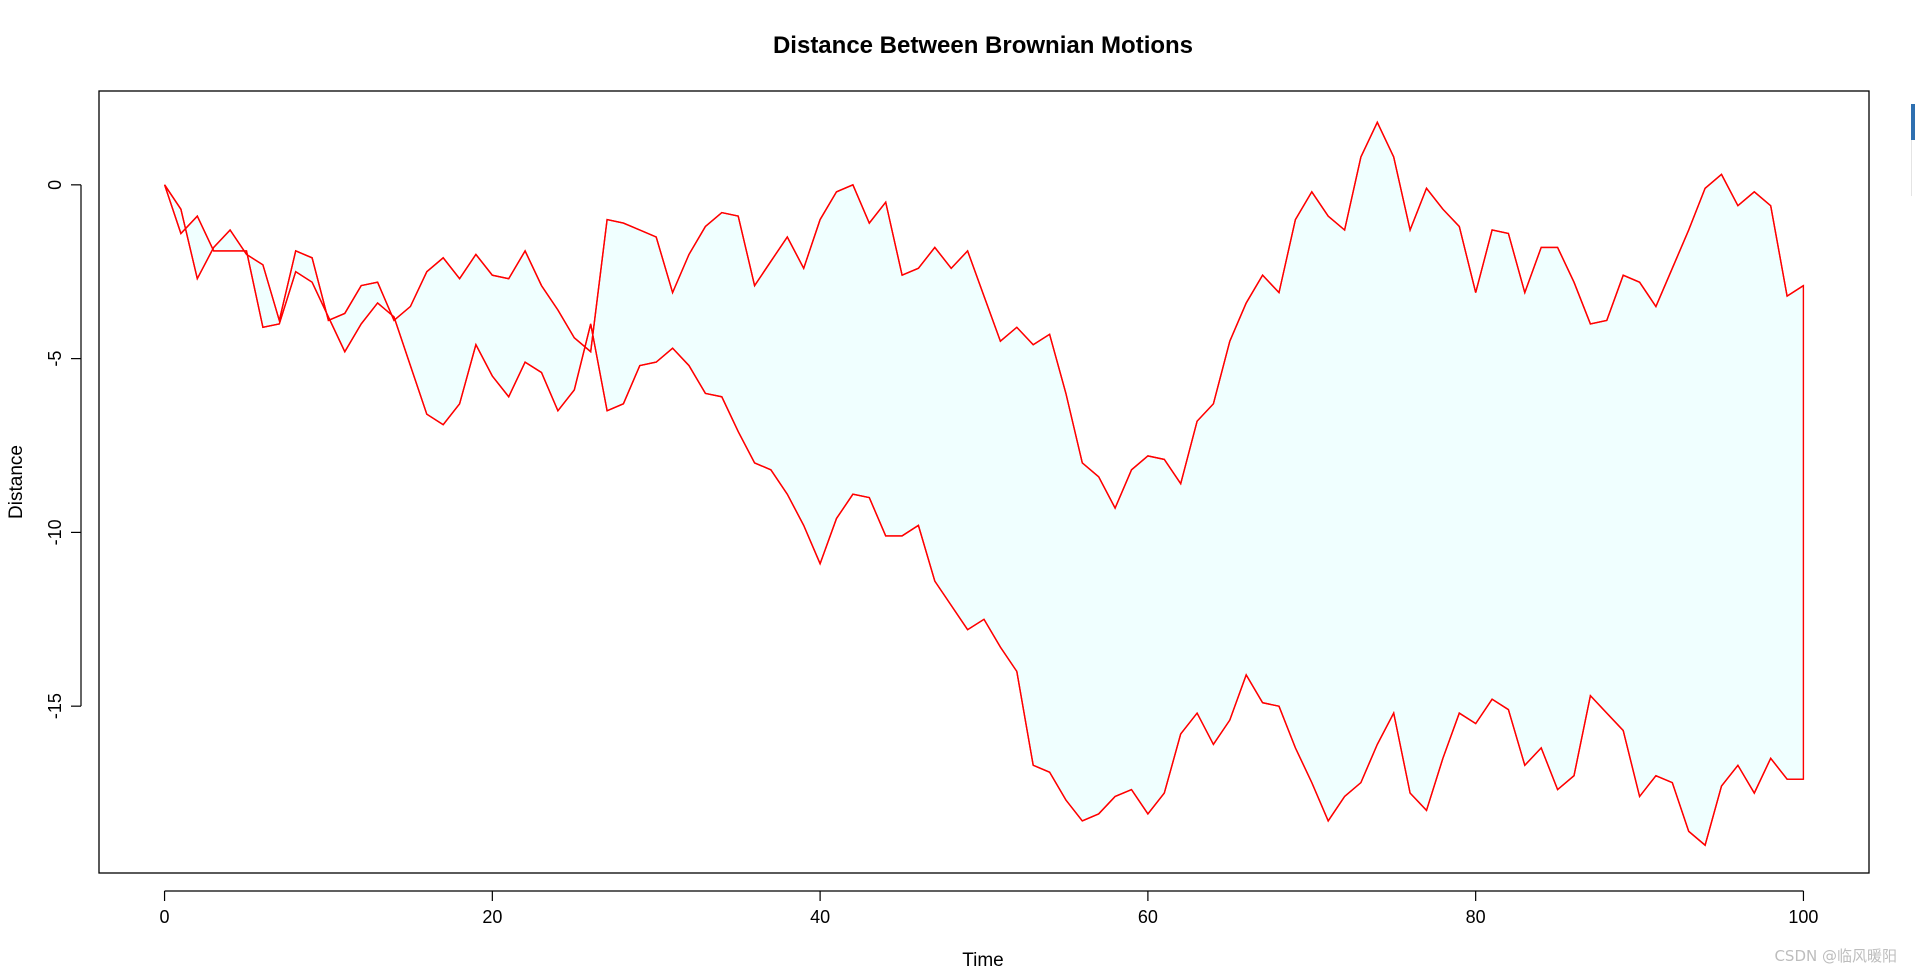 The width and height of the screenshot is (1915, 974). Describe the element at coordinates (820, 917) in the screenshot. I see `x-tick-label: 40` at that location.